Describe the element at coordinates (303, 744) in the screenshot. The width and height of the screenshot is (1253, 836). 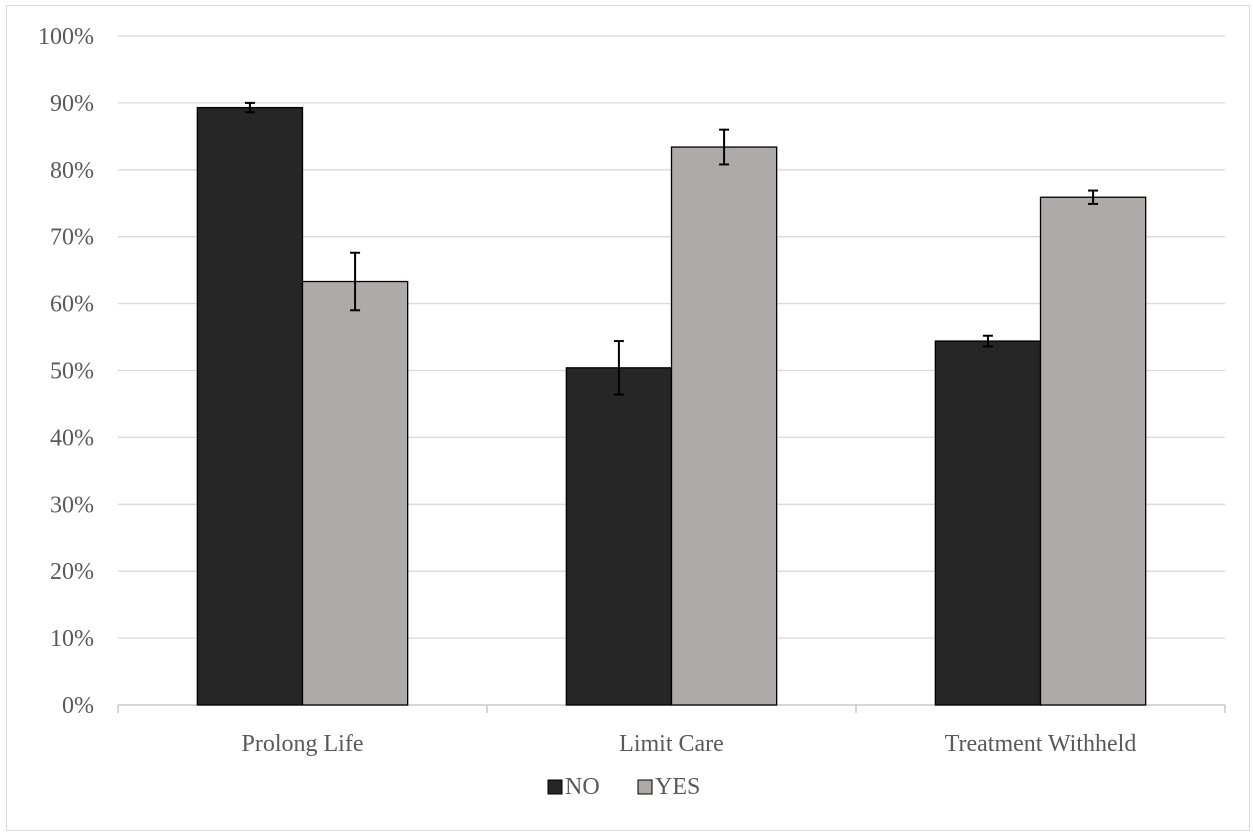
I see `category-label: Prolong Life` at that location.